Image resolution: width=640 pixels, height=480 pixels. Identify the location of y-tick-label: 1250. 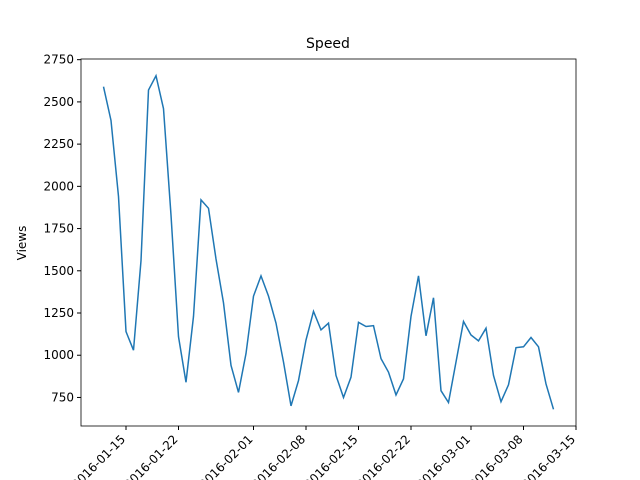
(58, 313).